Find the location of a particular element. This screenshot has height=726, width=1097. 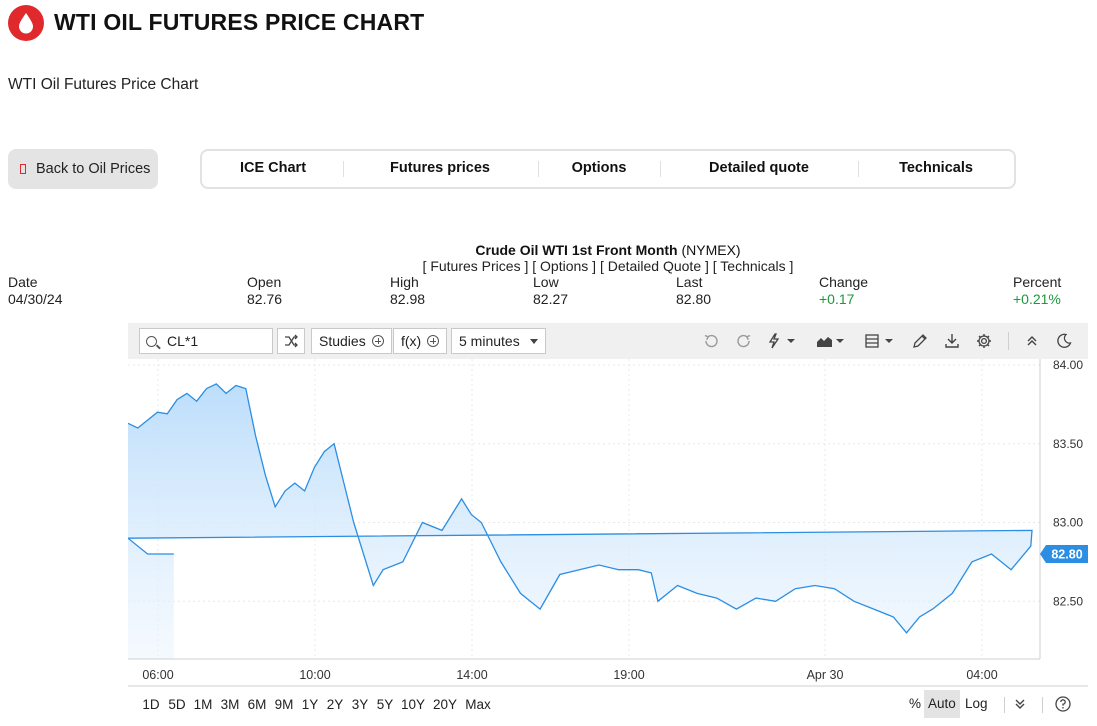

dark-mode-icon is located at coordinates (1064, 341).